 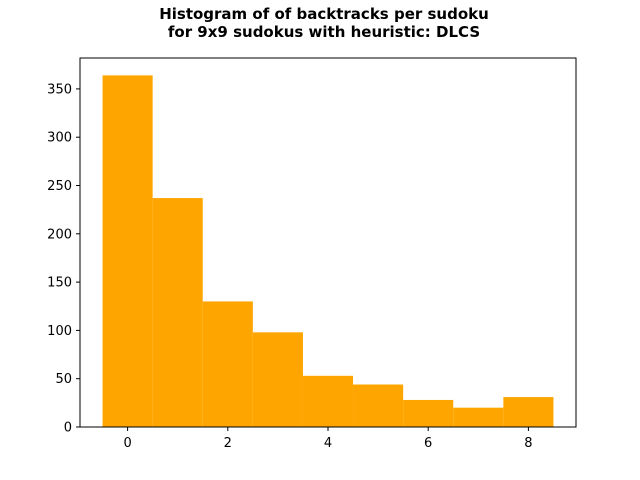 What do you see at coordinates (324, 32) in the screenshot?
I see `chart-title-line-2: for 9x9 sudokus with heuristic: DLCS` at bounding box center [324, 32].